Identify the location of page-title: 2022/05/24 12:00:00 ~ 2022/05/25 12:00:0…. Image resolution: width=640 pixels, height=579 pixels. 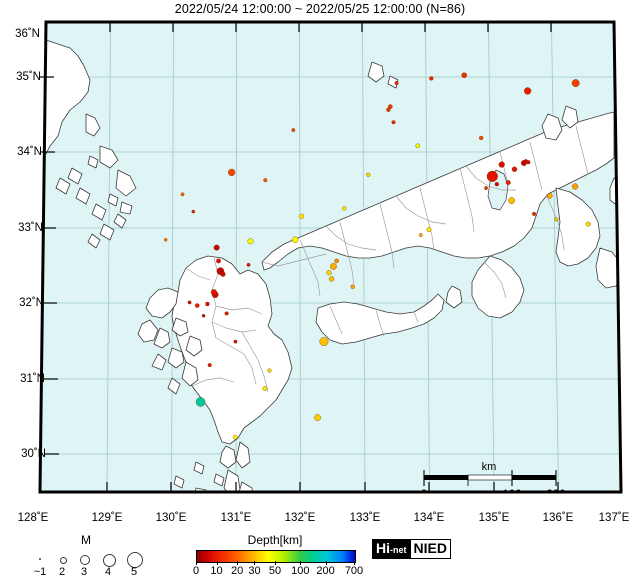
(320, 9).